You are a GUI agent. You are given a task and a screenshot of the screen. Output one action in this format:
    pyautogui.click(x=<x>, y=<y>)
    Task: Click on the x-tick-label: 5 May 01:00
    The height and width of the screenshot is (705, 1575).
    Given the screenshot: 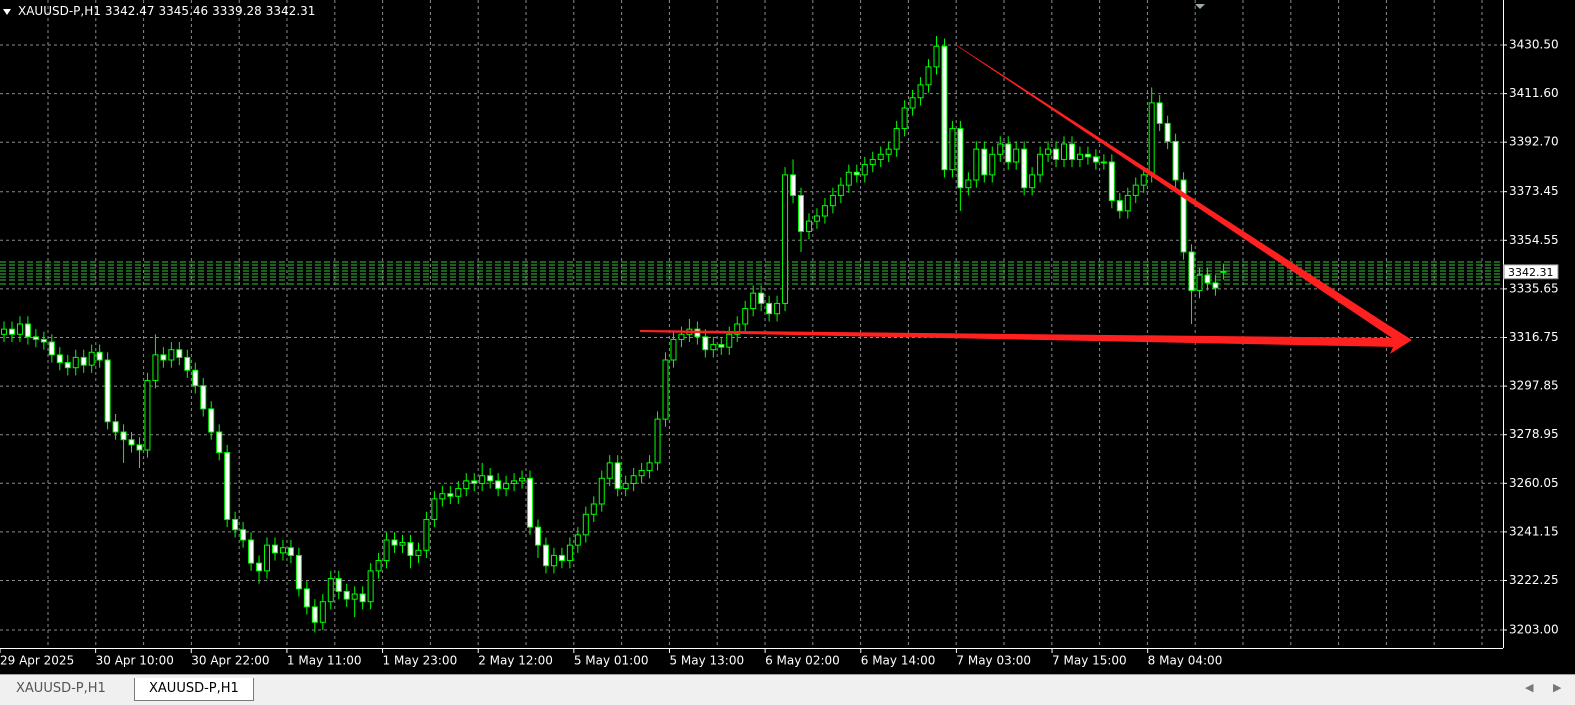 What is the action you would take?
    pyautogui.click(x=611, y=661)
    